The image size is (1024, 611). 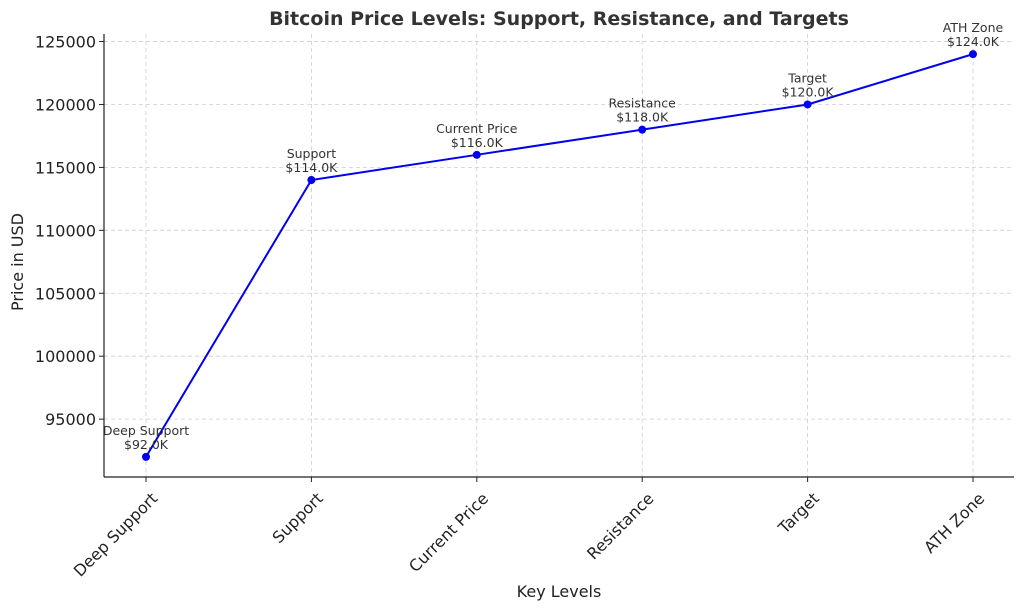 I want to click on data-label: Current Price $116.0K, so click(x=477, y=135).